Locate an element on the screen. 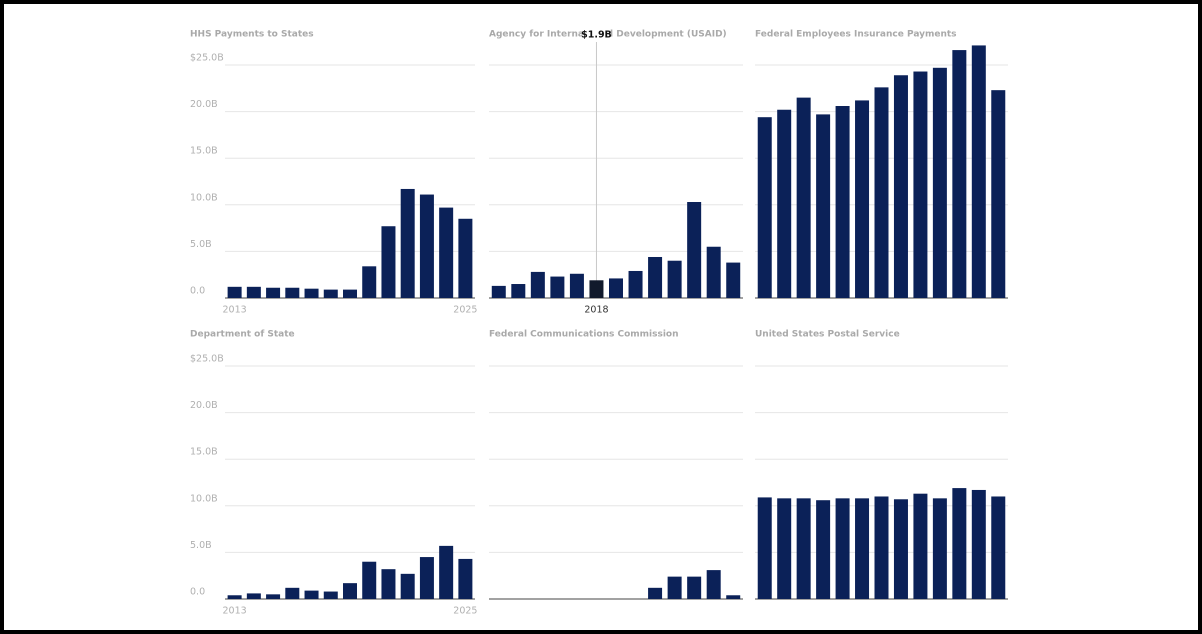  tooltip-bg is located at coordinates (596, 34).